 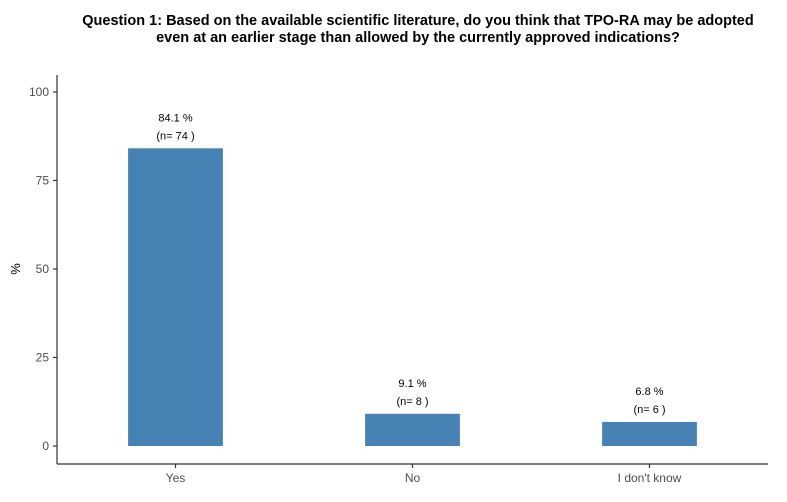 I want to click on y-tick-label: 100, so click(x=39, y=92).